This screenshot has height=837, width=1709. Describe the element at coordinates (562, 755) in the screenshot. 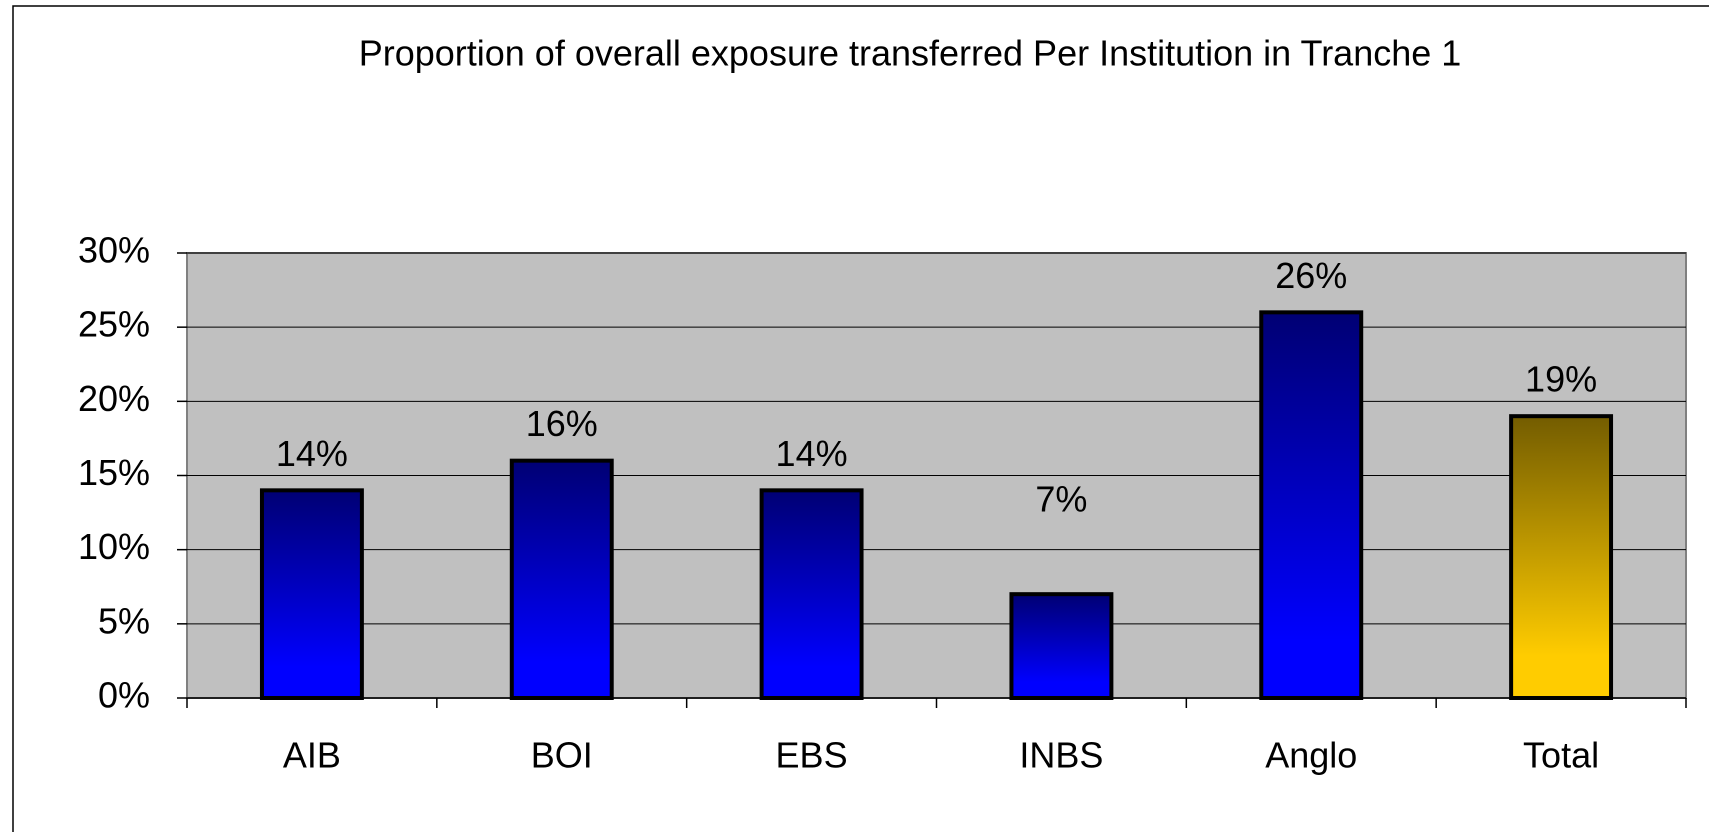

I see `x-tick-label: BOI` at that location.